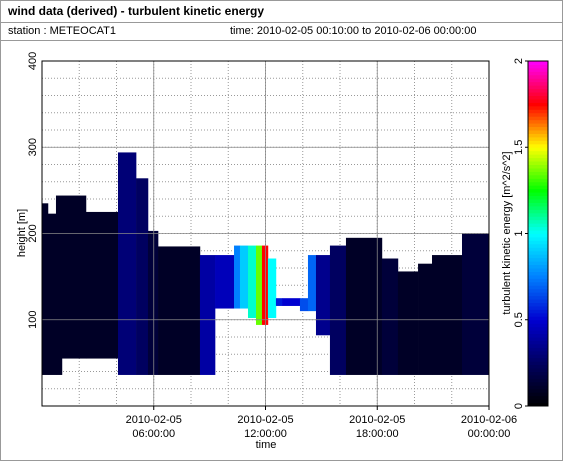 The width and height of the screenshot is (564, 467). Describe the element at coordinates (62, 31) in the screenshot. I see `station: station : METEOCAT1` at that location.